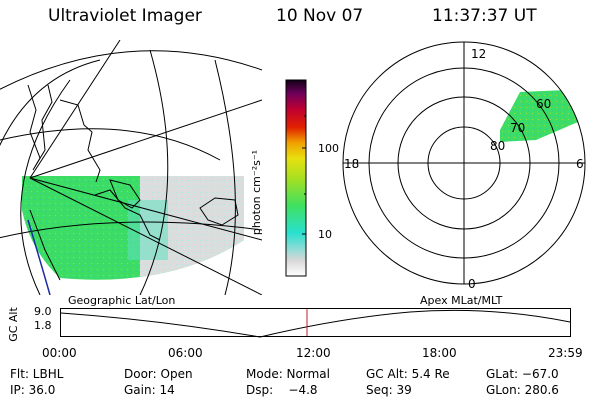 The height and width of the screenshot is (400, 600). Describe the element at coordinates (389, 390) in the screenshot. I see `seq-readout: Seq: 39` at that location.